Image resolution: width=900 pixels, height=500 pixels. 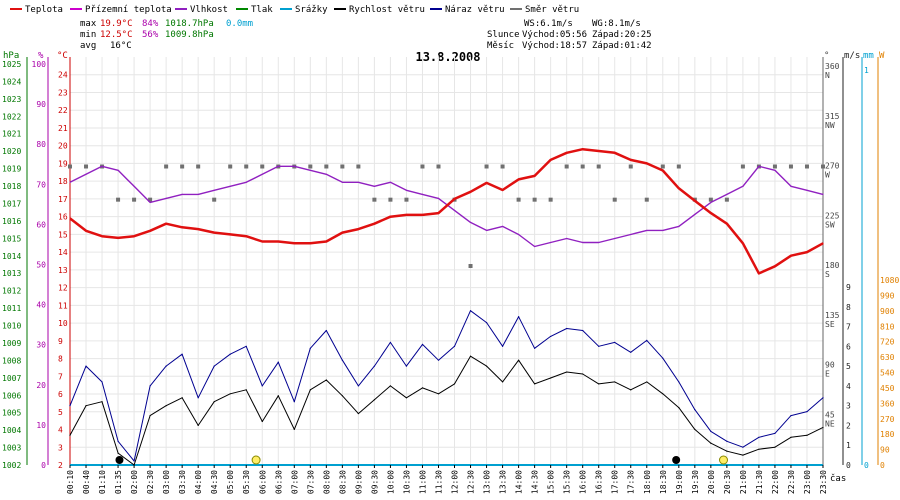 I want to click on pressure-tick-label: 1008, so click(x=11, y=360).